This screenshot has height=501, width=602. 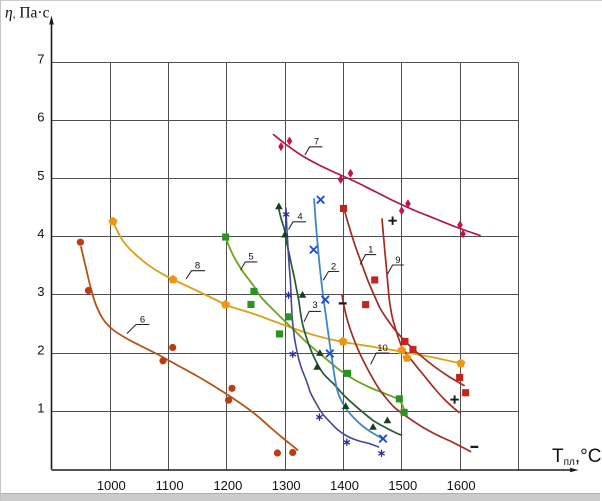 I want to click on svg-text: 1400, so click(x=344, y=485).